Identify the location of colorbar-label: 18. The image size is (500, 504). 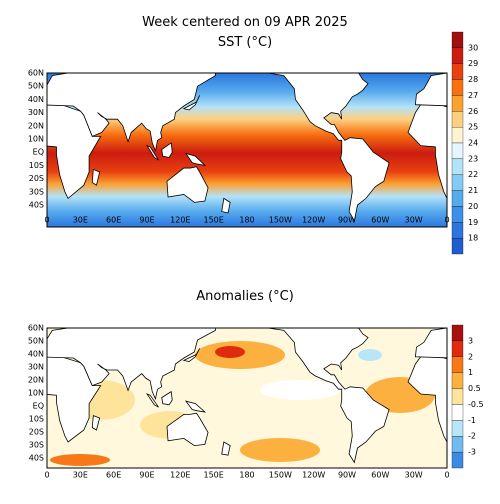
(473, 238).